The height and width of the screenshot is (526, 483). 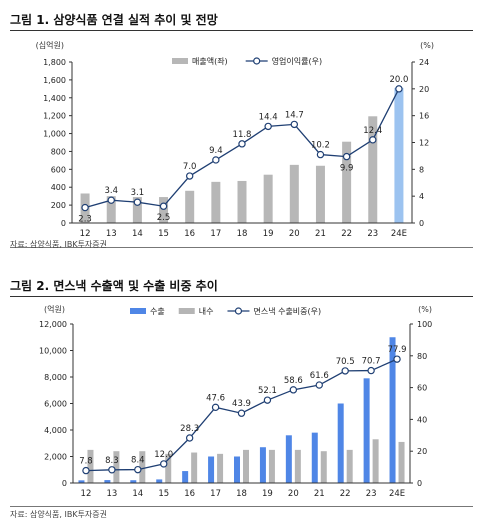 I want to click on x-axis-tick-label: 20, so click(x=293, y=494).